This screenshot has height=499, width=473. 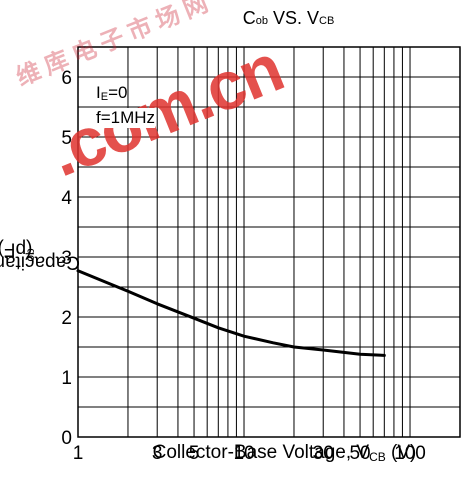 I want to click on x-tick-label: 100, so click(x=410, y=453).